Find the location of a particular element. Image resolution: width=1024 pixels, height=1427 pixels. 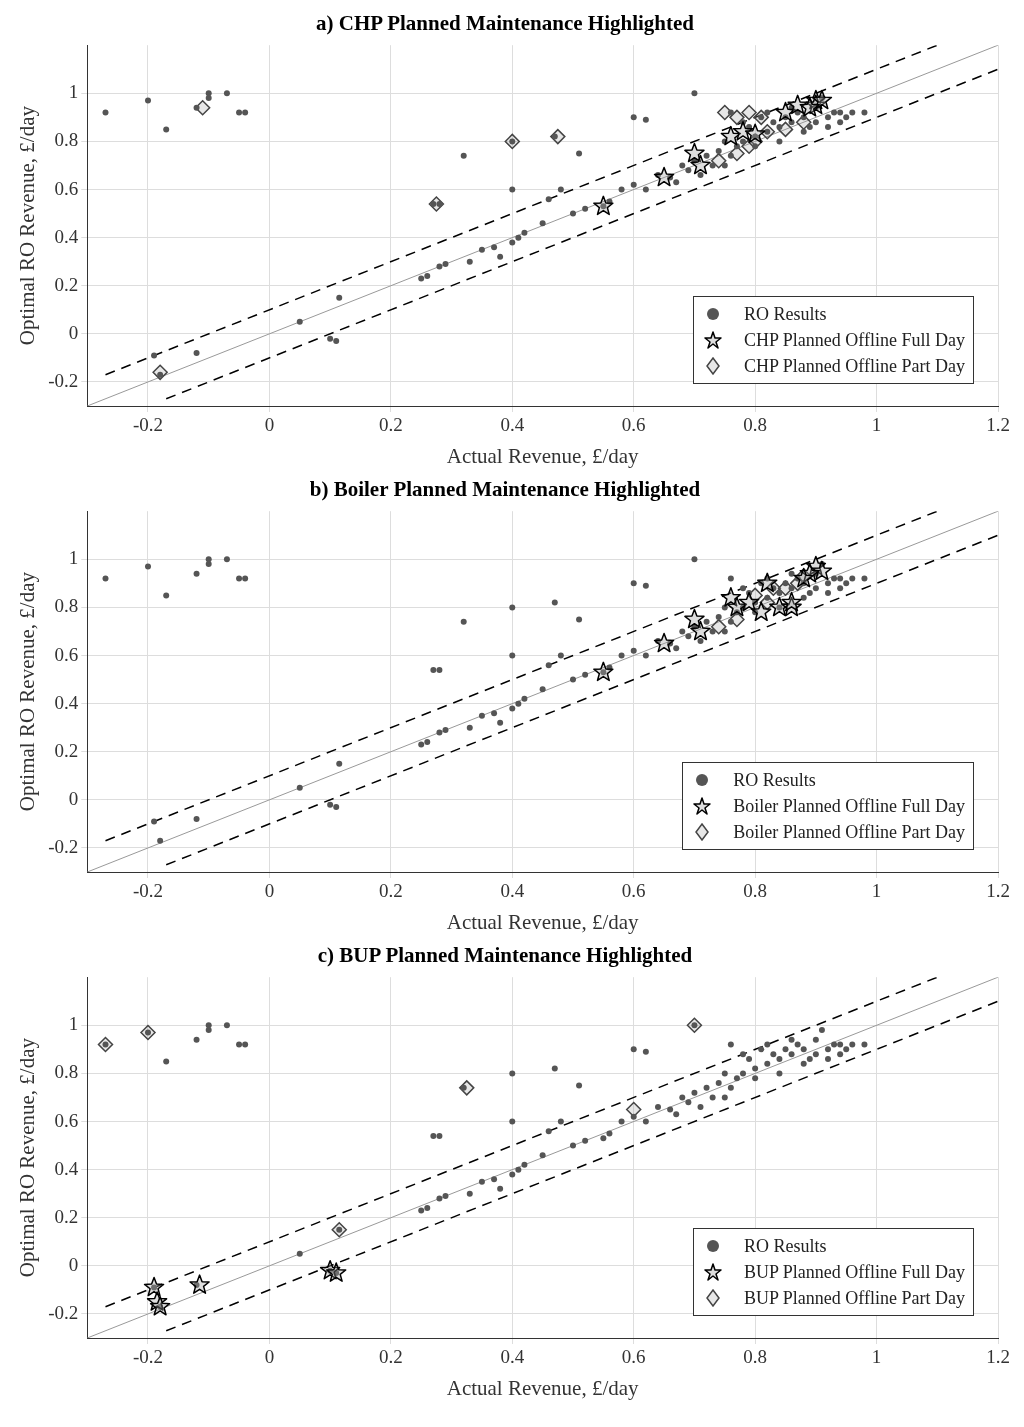

chart-title: c) BUP Planned Maintenance Highlighted is located at coordinates (505, 955).